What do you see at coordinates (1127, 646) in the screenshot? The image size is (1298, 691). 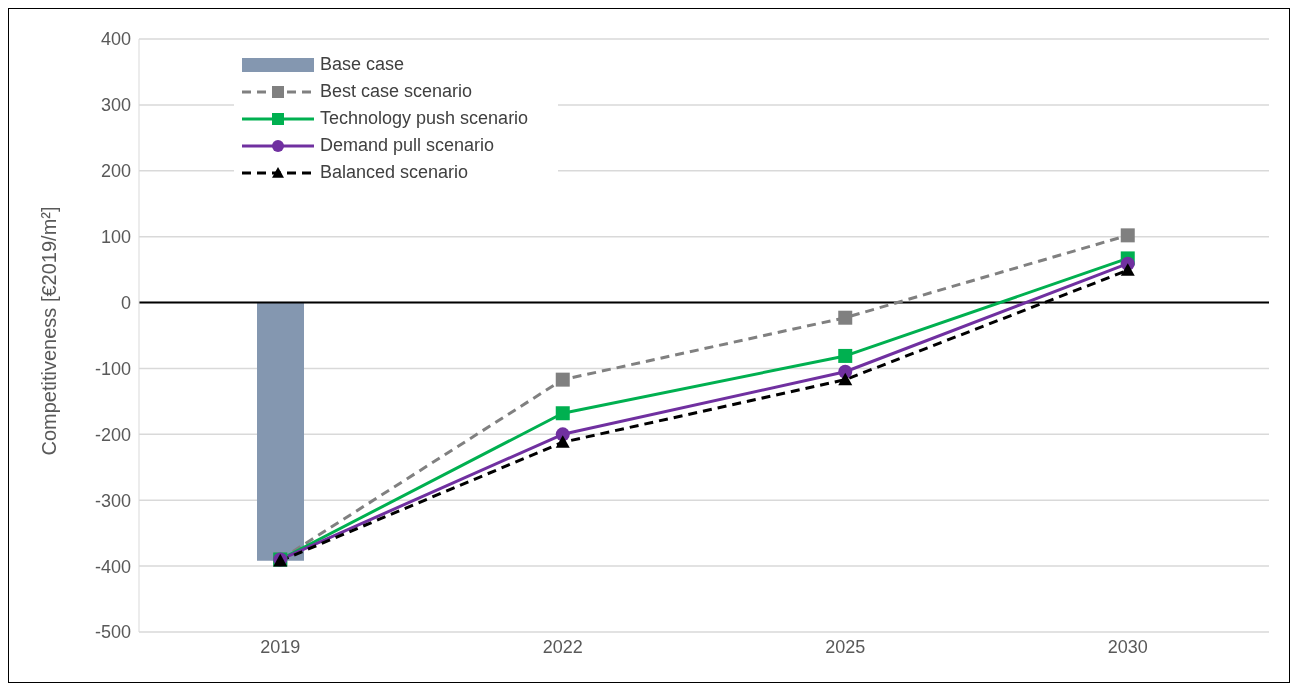 I see `x-tick-label: 2030` at bounding box center [1127, 646].